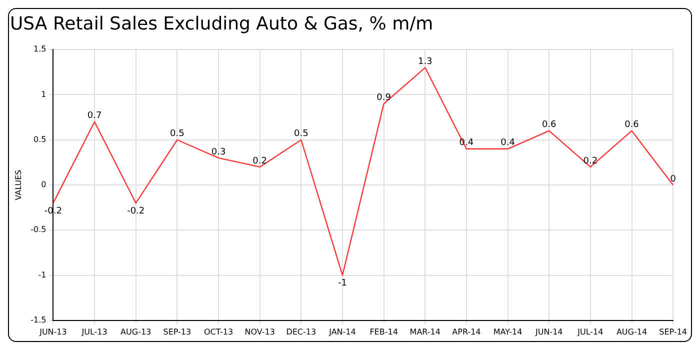 This screenshot has height=350, width=700. What do you see at coordinates (425, 331) in the screenshot?
I see `x-tick-label: MAR-14` at bounding box center [425, 331].